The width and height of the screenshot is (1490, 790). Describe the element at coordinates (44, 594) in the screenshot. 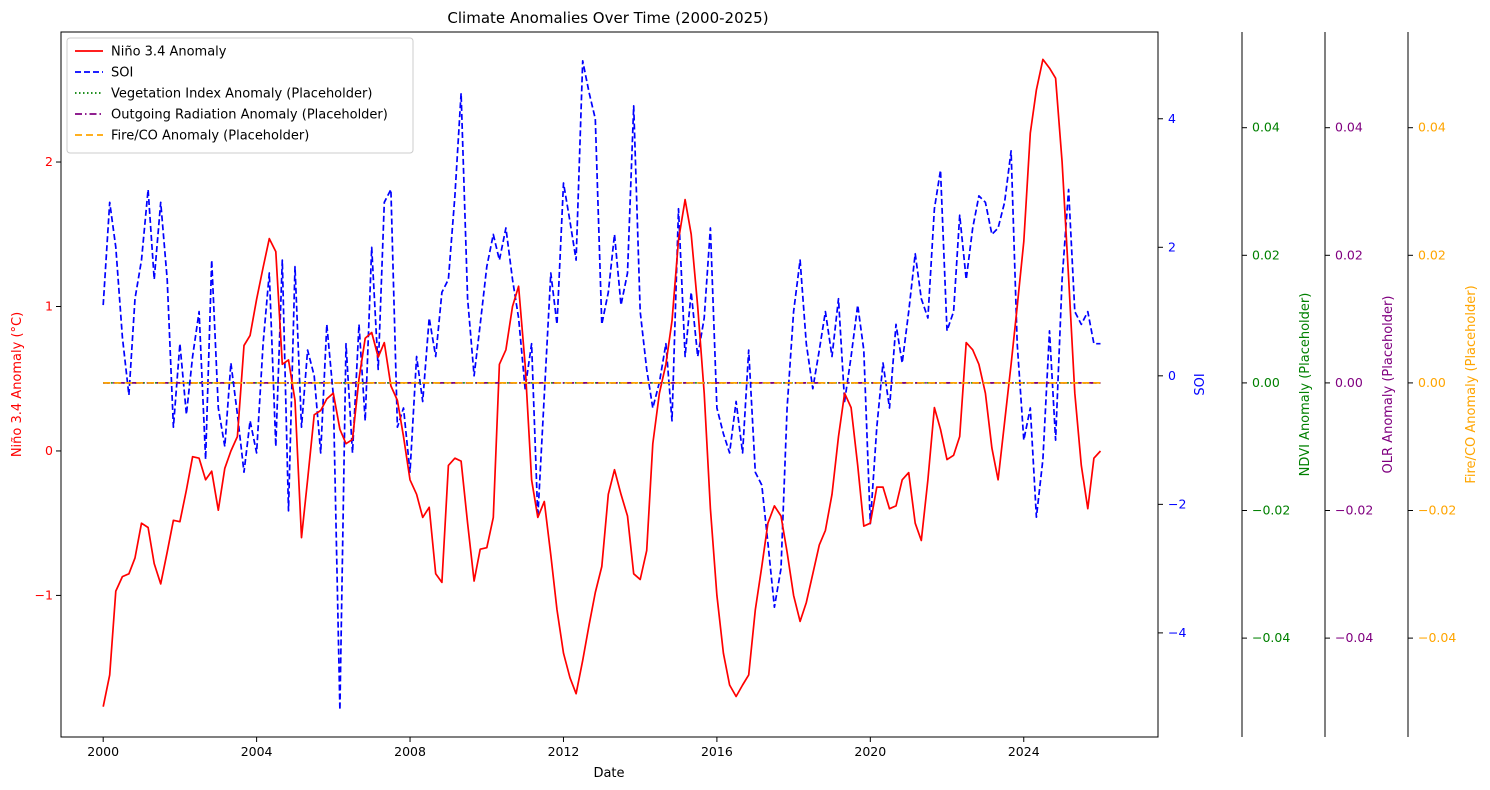

I see `left-y-tick-label: −1` at that location.